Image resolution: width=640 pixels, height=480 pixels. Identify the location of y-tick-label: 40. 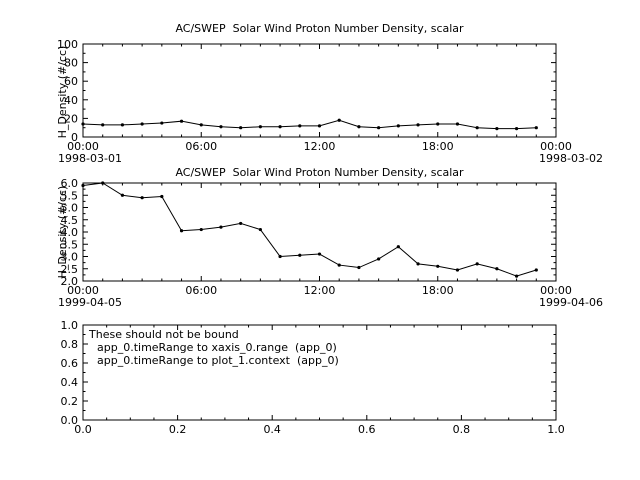
(71, 100).